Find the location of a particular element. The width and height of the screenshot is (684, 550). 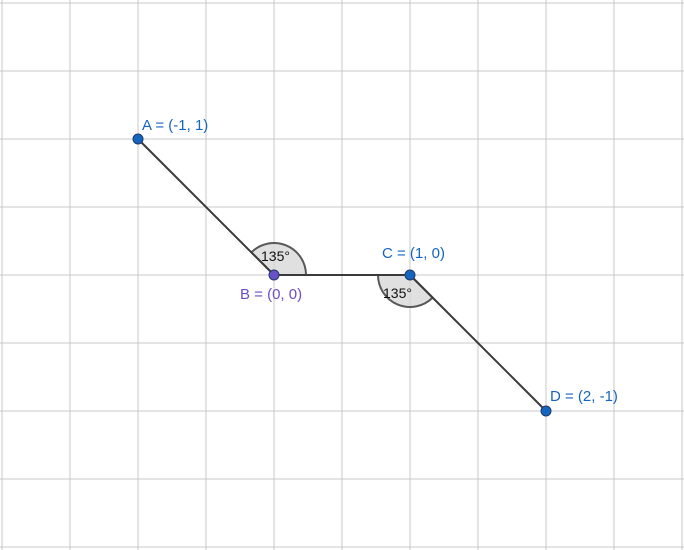

point-label-d: D = (2, -1) is located at coordinates (584, 396).